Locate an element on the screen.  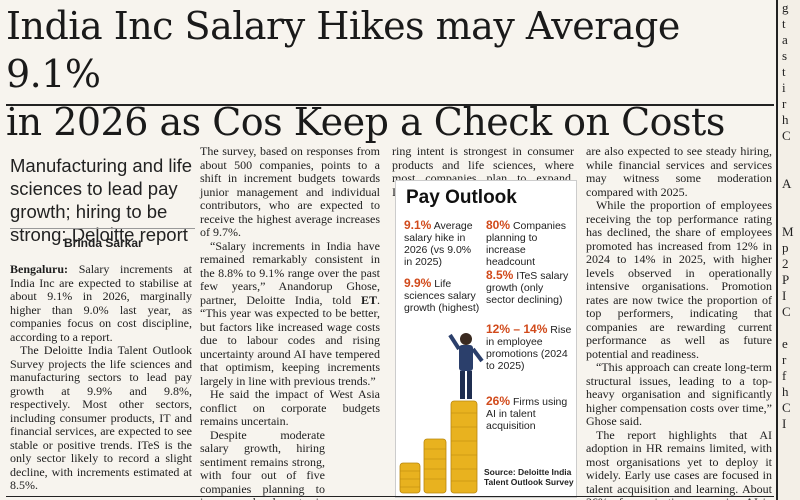
stat-number: 12% – 14% is located at coordinates (517, 329).